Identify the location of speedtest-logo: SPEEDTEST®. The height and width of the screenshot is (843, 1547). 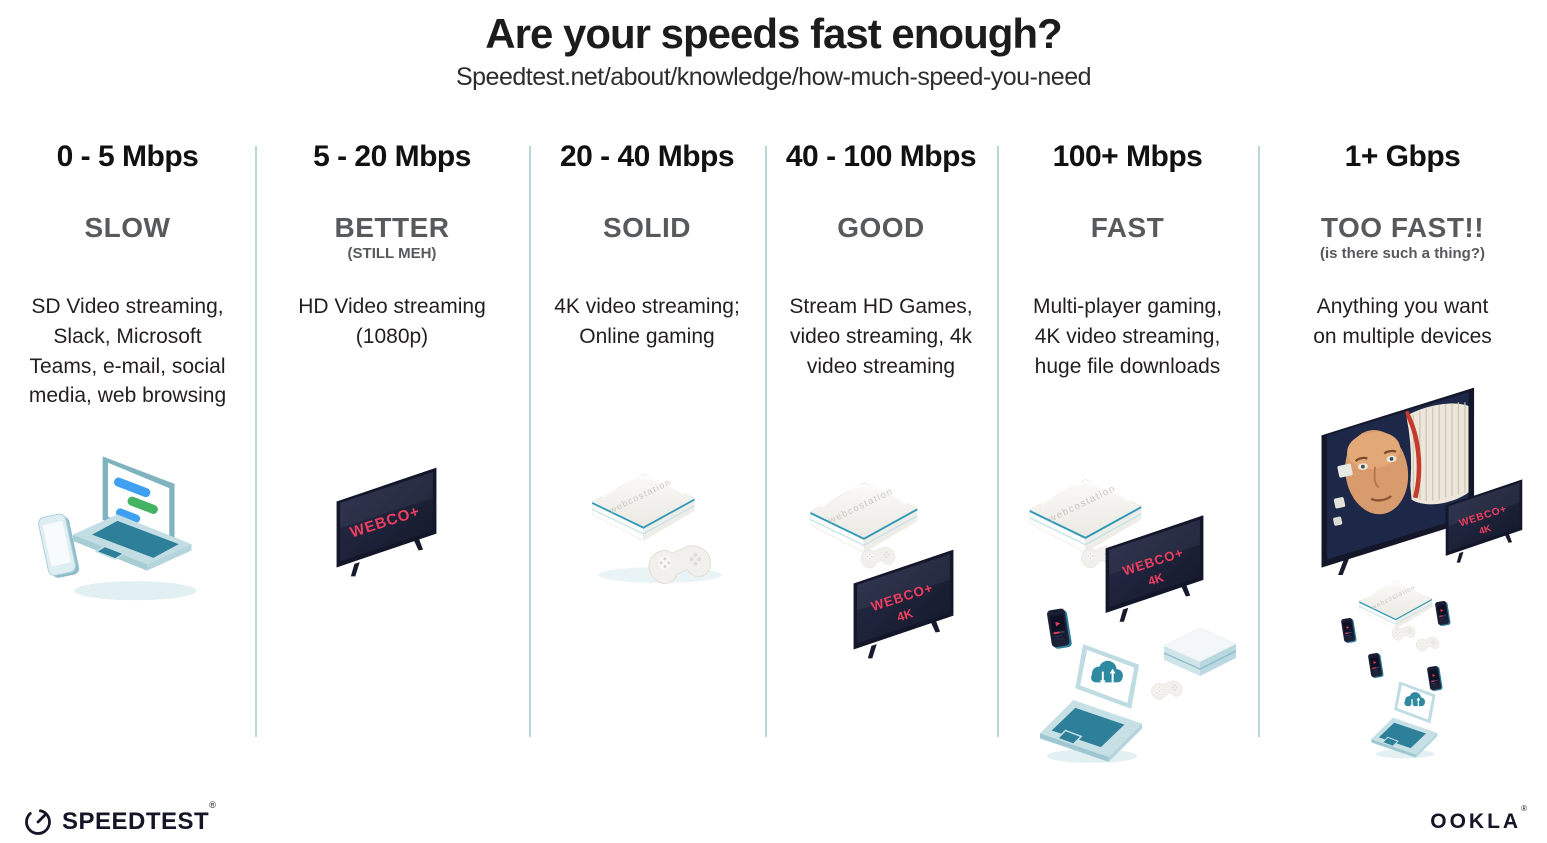
(119, 819).